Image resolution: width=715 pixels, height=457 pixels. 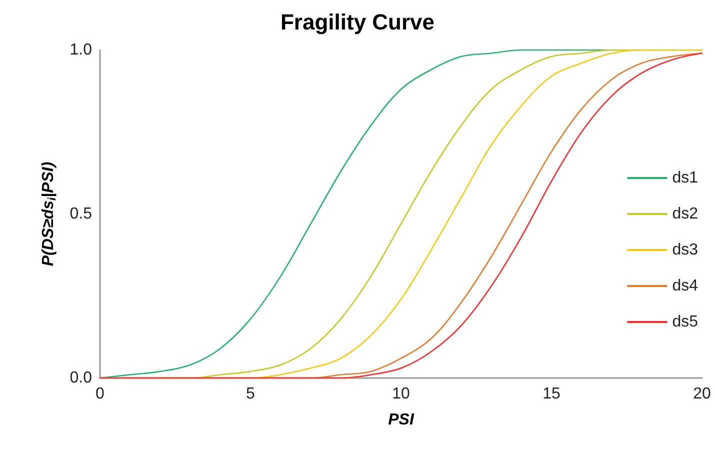 What do you see at coordinates (685, 250) in the screenshot?
I see `legend-label: ds3` at bounding box center [685, 250].